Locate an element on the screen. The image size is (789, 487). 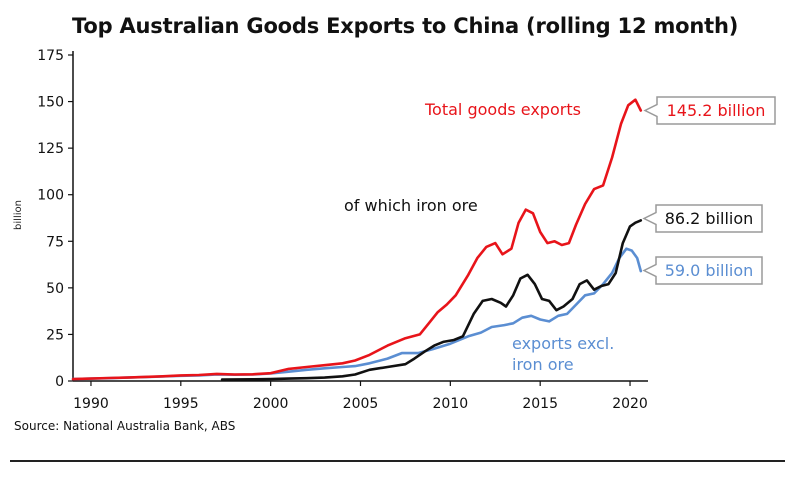
callout-label: 145.2 billion is located at coordinates (716, 110).